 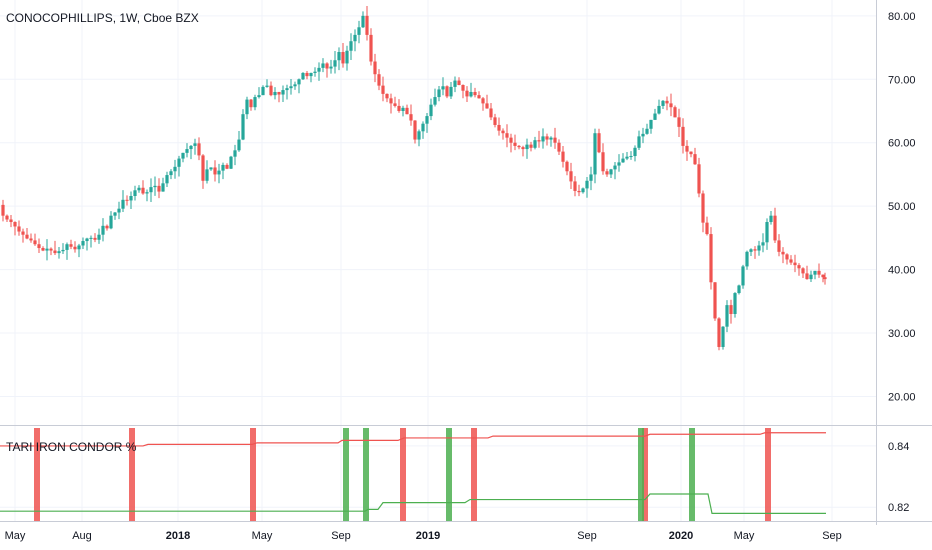 I want to click on price-tick-label: 60.00, so click(x=902, y=144).